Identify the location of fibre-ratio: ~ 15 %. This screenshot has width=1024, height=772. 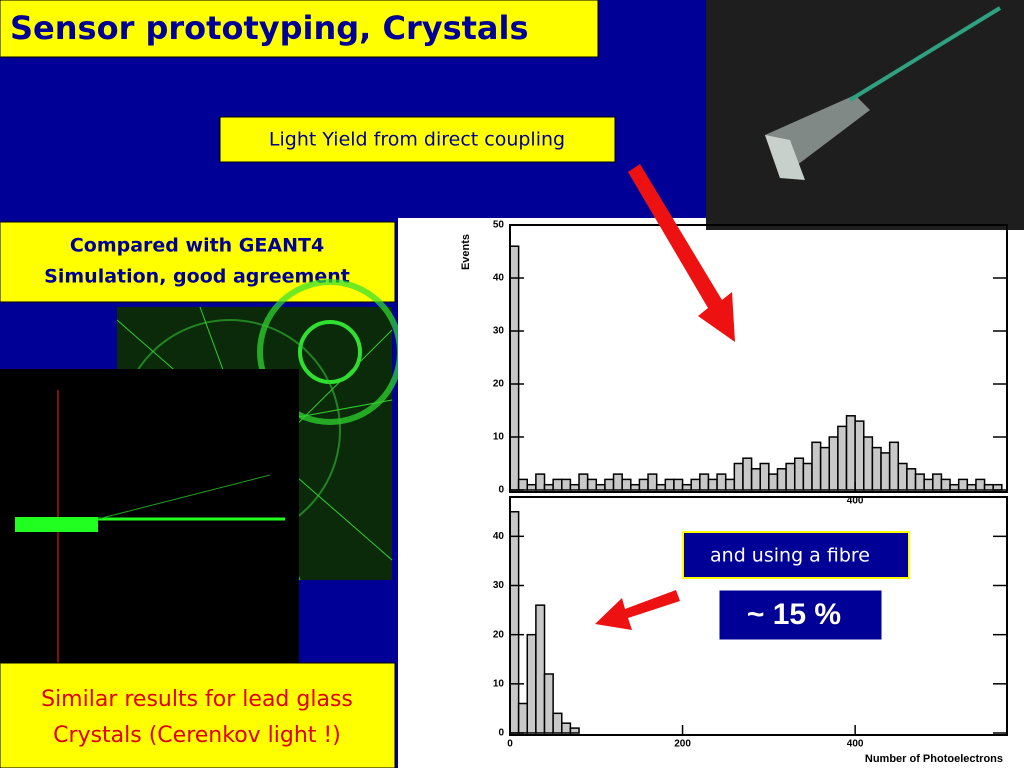
(794, 614).